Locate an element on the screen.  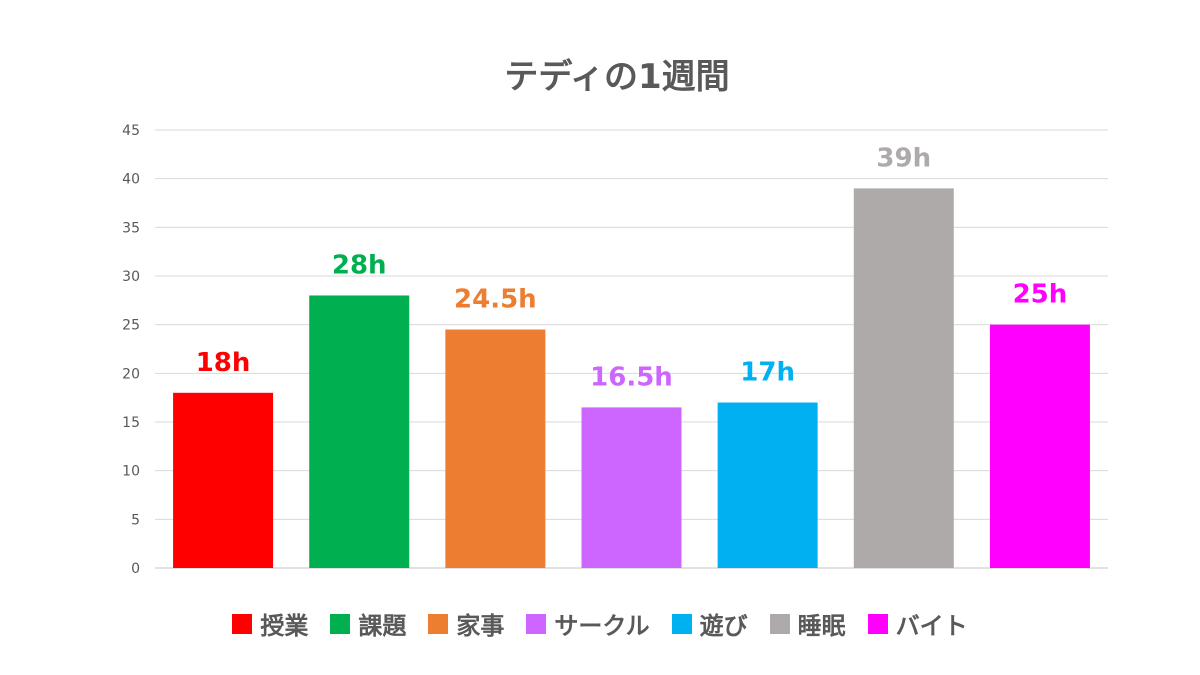
legend-item: バイト is located at coordinates (917, 623).